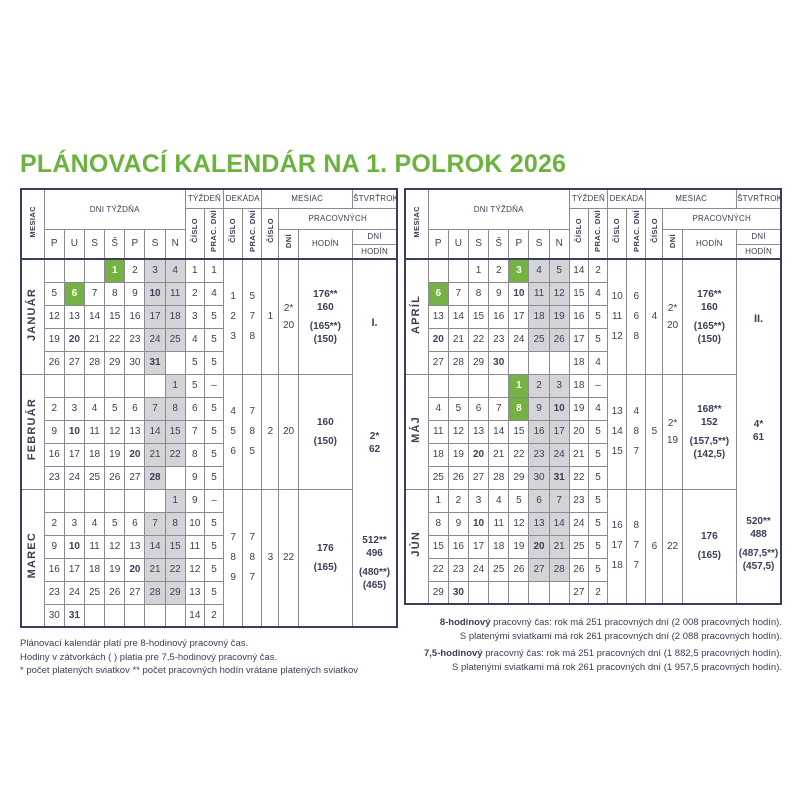 The image size is (800, 800). What do you see at coordinates (209, 615) in the screenshot?
I see `week-row: 30 31 14 2` at bounding box center [209, 615].